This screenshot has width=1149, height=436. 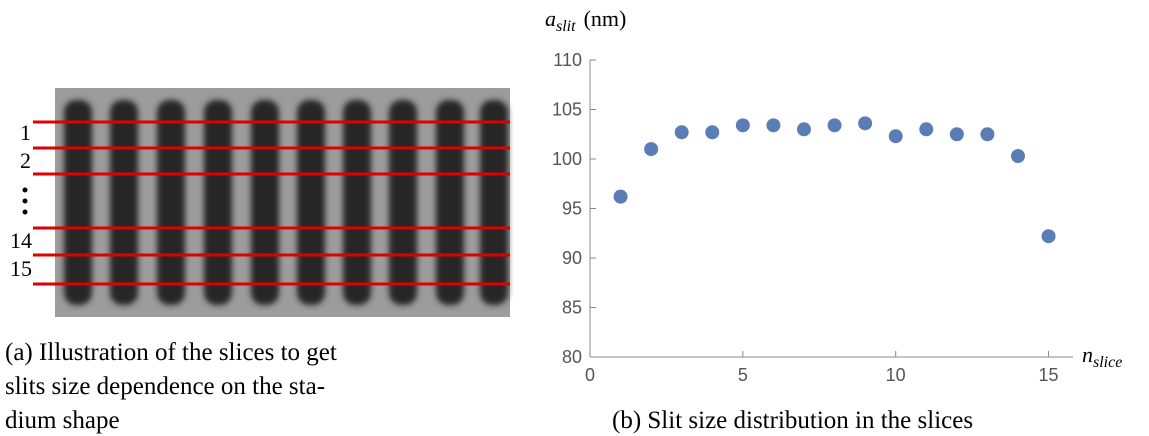 What do you see at coordinates (572, 209) in the screenshot?
I see `y-tick-label: 95` at bounding box center [572, 209].